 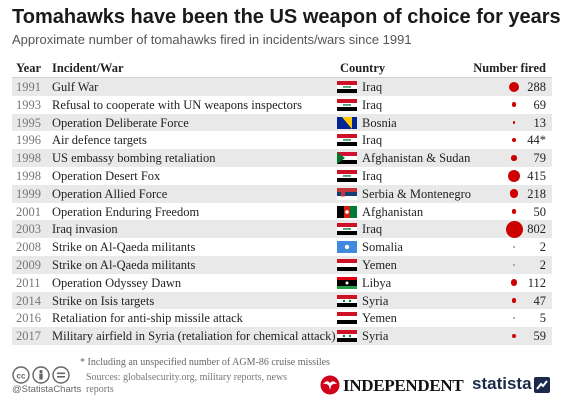 I want to click on row-year: 1995, so click(x=28, y=122).